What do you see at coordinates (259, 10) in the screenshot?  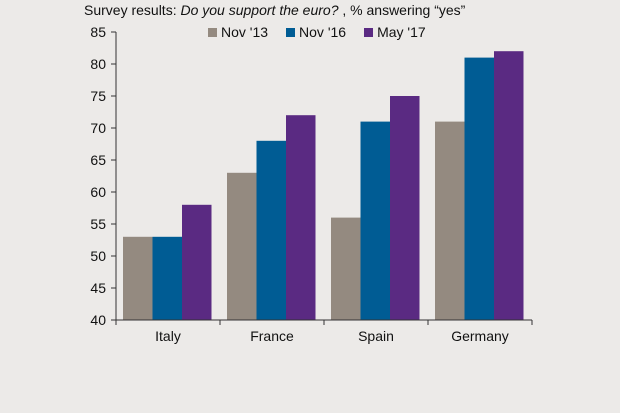 I see `title-question: Do you support the euro?` at bounding box center [259, 10].